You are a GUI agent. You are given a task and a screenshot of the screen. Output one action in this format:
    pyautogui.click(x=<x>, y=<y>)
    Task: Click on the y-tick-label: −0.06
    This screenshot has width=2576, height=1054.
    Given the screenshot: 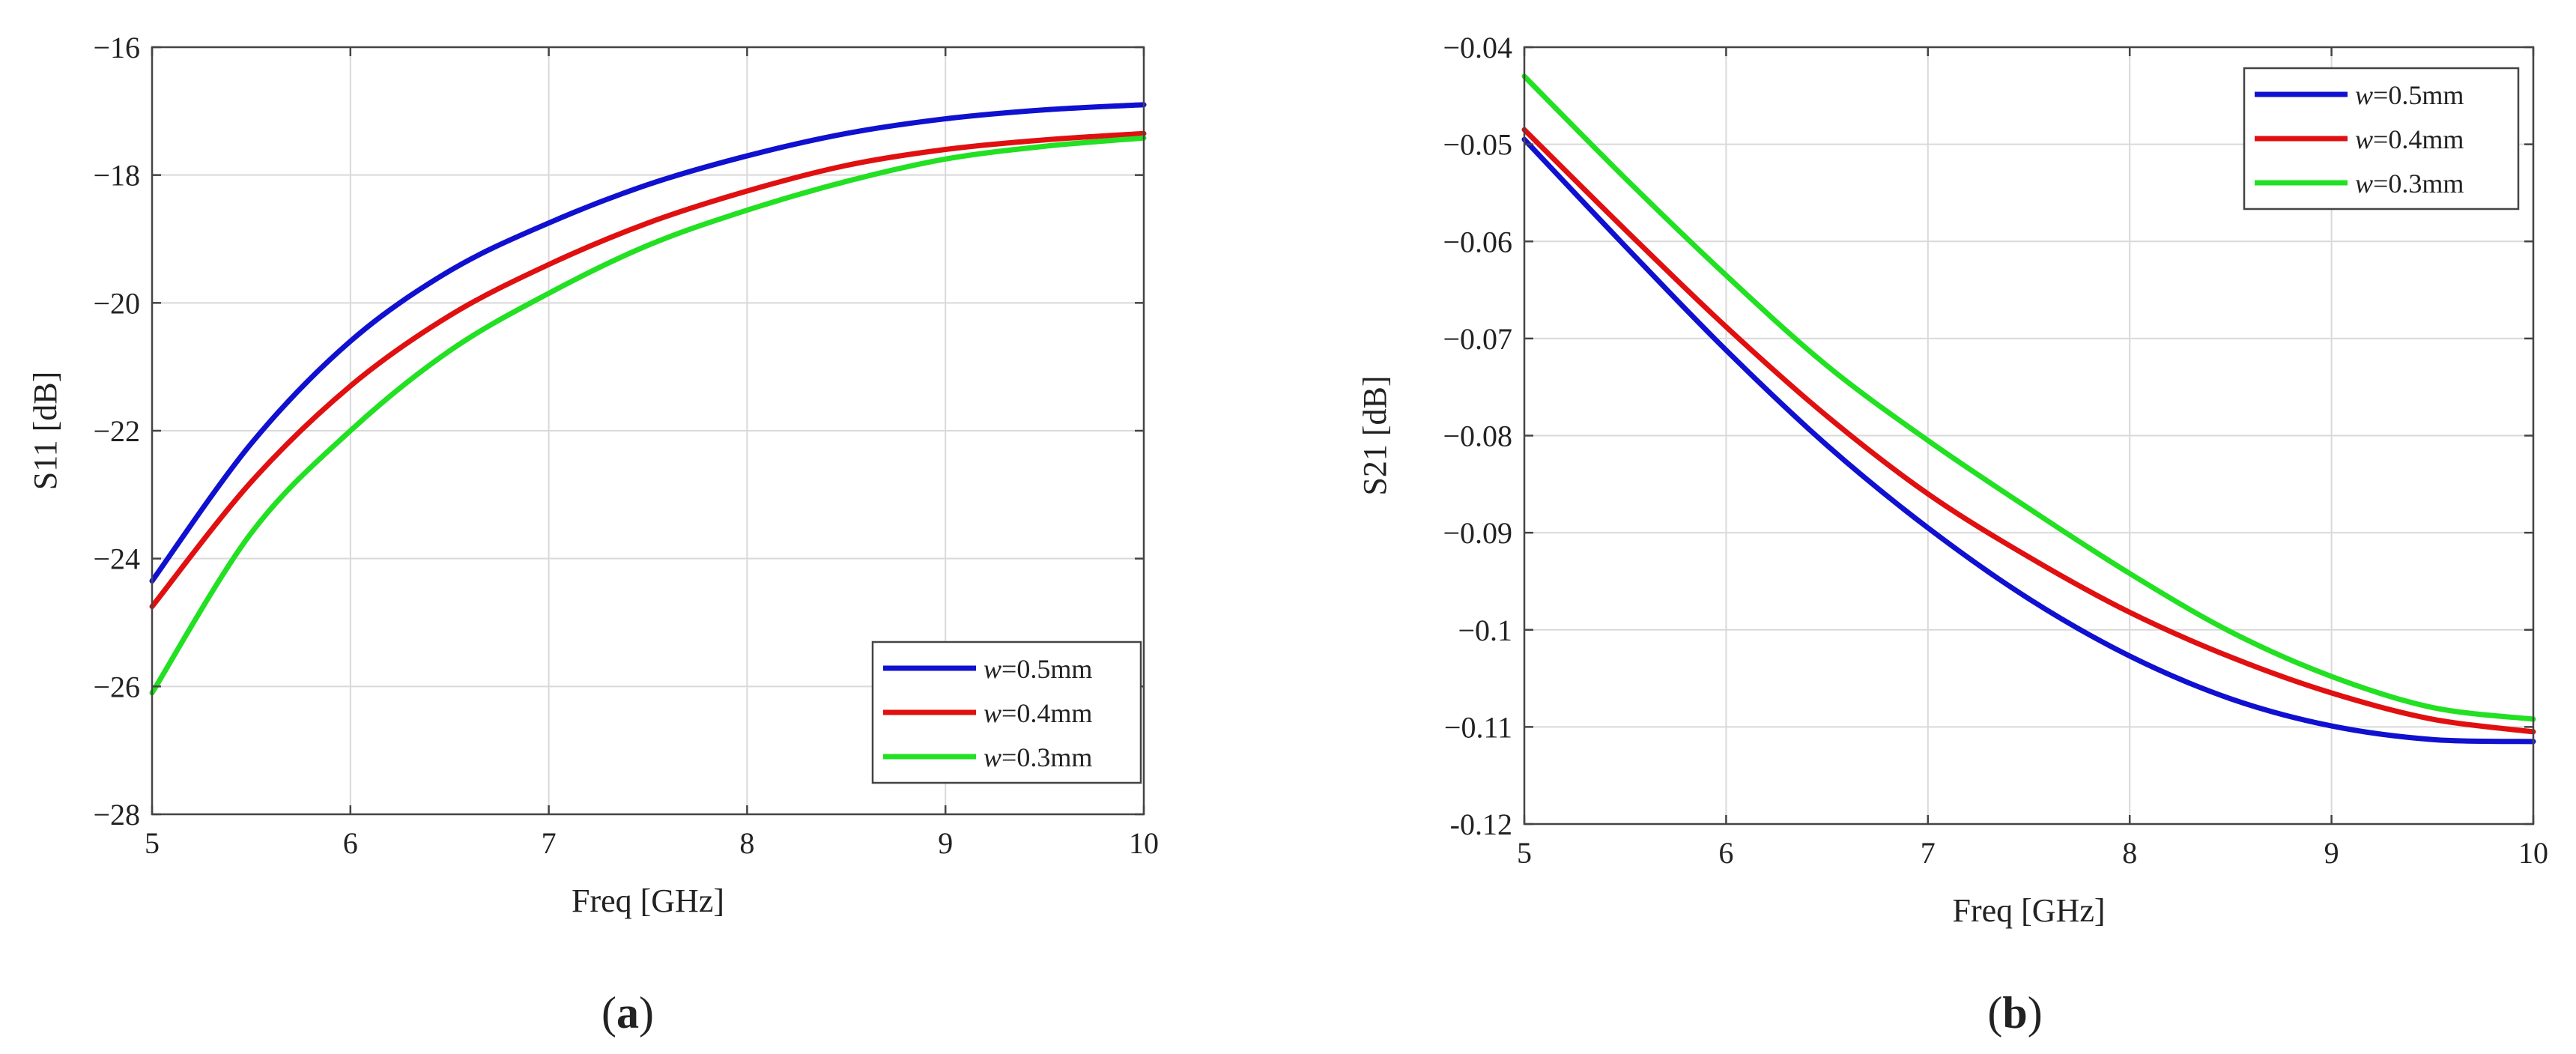 What is the action you would take?
    pyautogui.click(x=1477, y=241)
    